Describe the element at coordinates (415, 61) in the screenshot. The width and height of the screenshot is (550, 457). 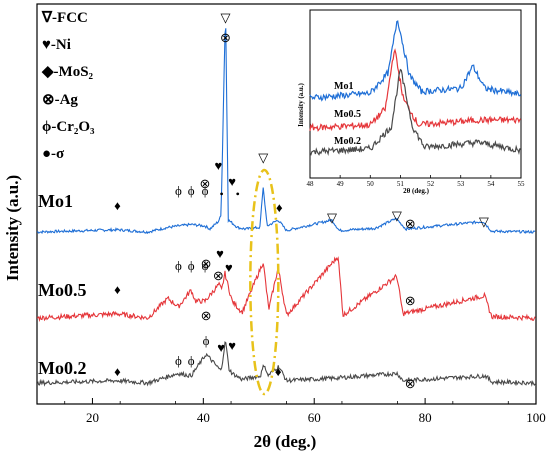
I see `inset-series-line-mo1` at that location.